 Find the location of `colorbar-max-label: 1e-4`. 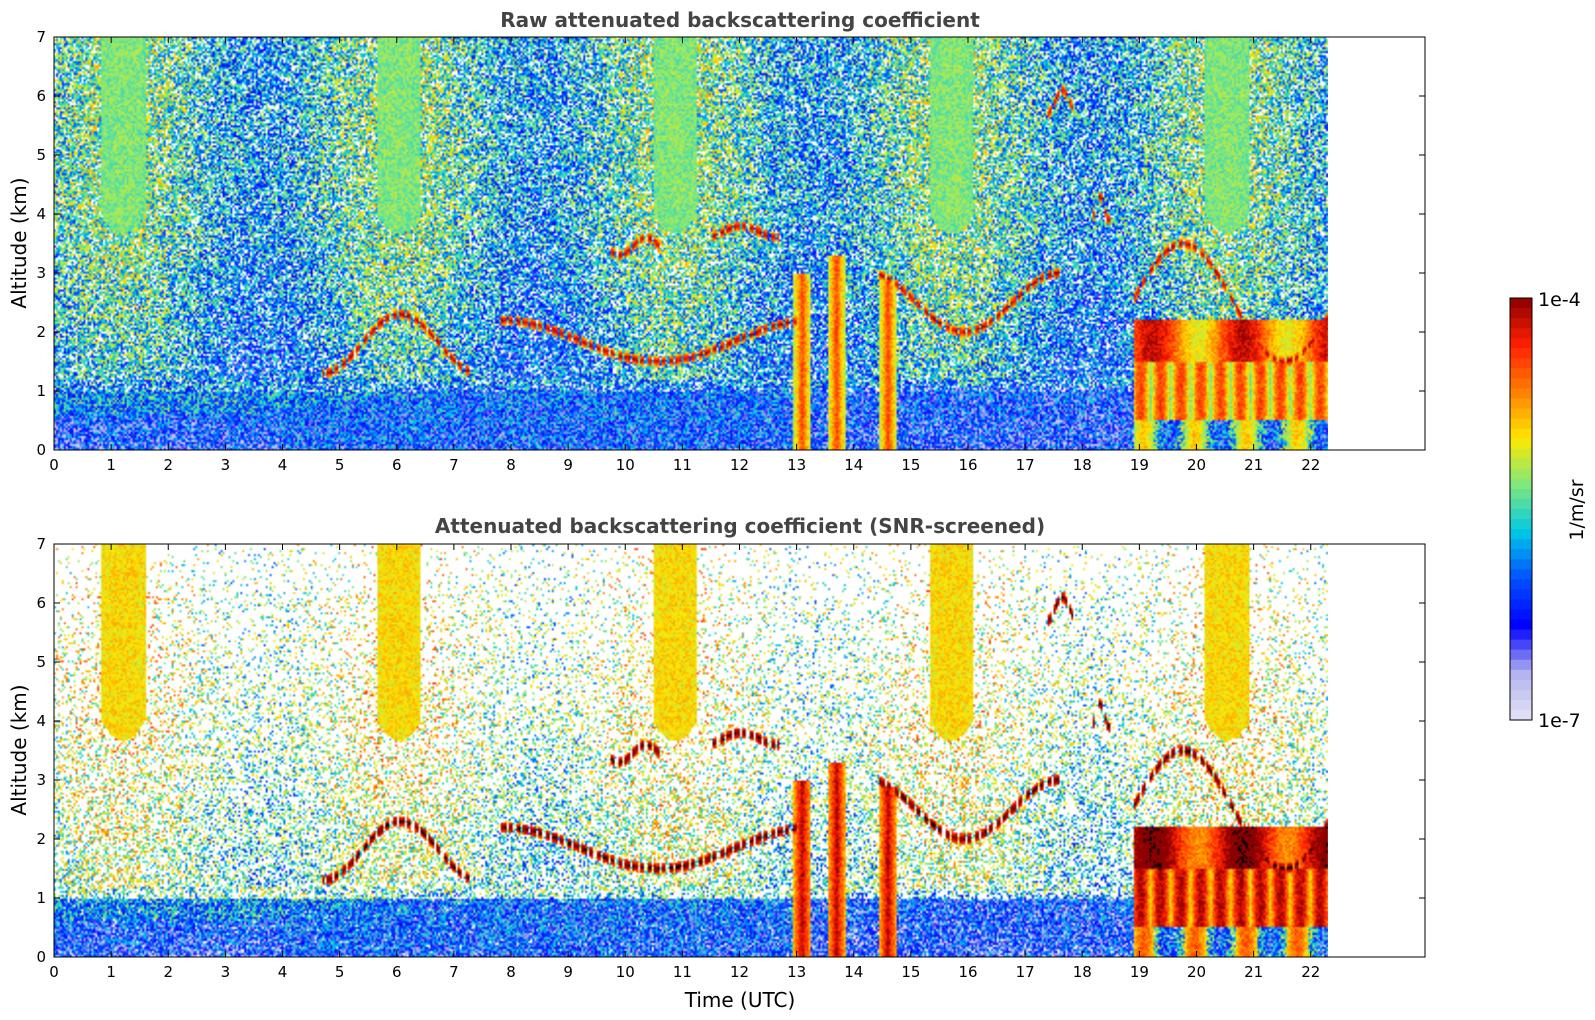

colorbar-max-label: 1e-4 is located at coordinates (1559, 300).